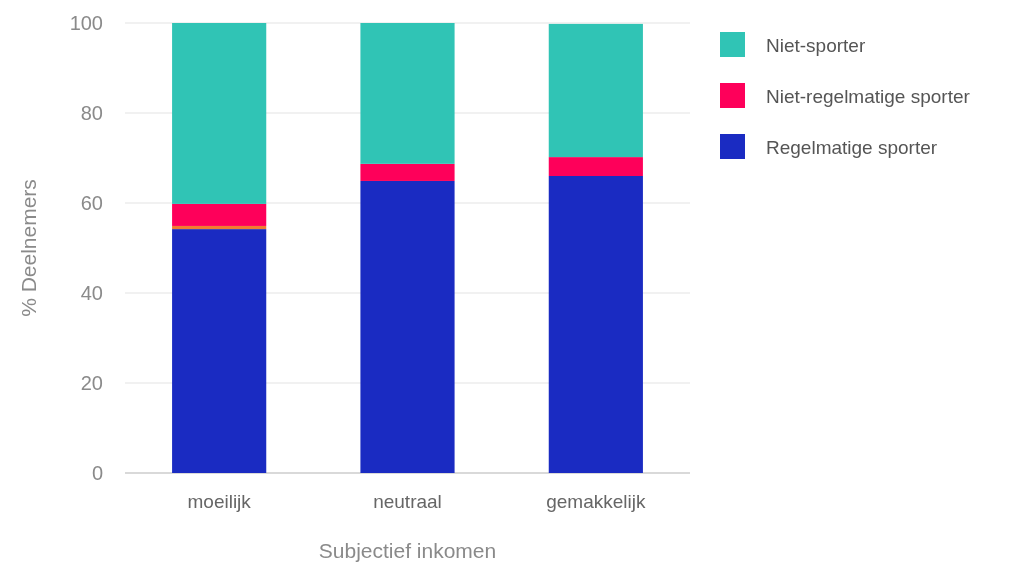 This screenshot has width=1030, height=566. I want to click on y-tick-label: 0, so click(97, 473).